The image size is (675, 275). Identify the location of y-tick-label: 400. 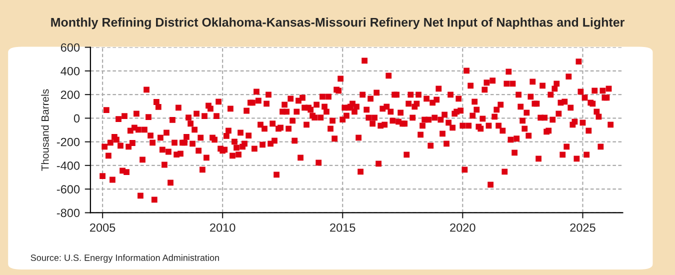
(70, 71).